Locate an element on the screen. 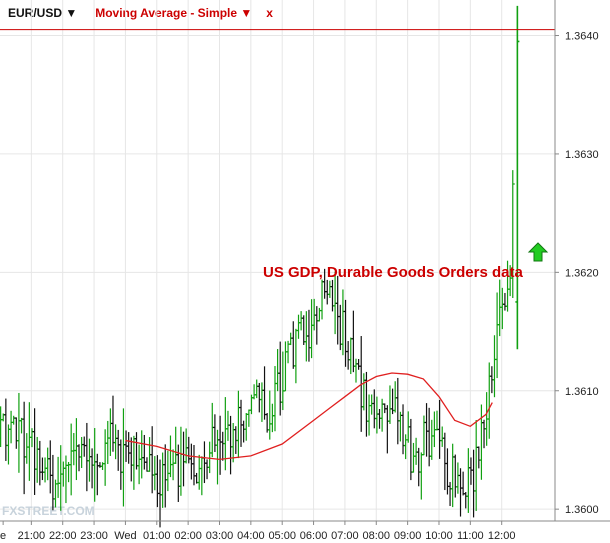  y-tick-label: 1.3630 is located at coordinates (582, 155).